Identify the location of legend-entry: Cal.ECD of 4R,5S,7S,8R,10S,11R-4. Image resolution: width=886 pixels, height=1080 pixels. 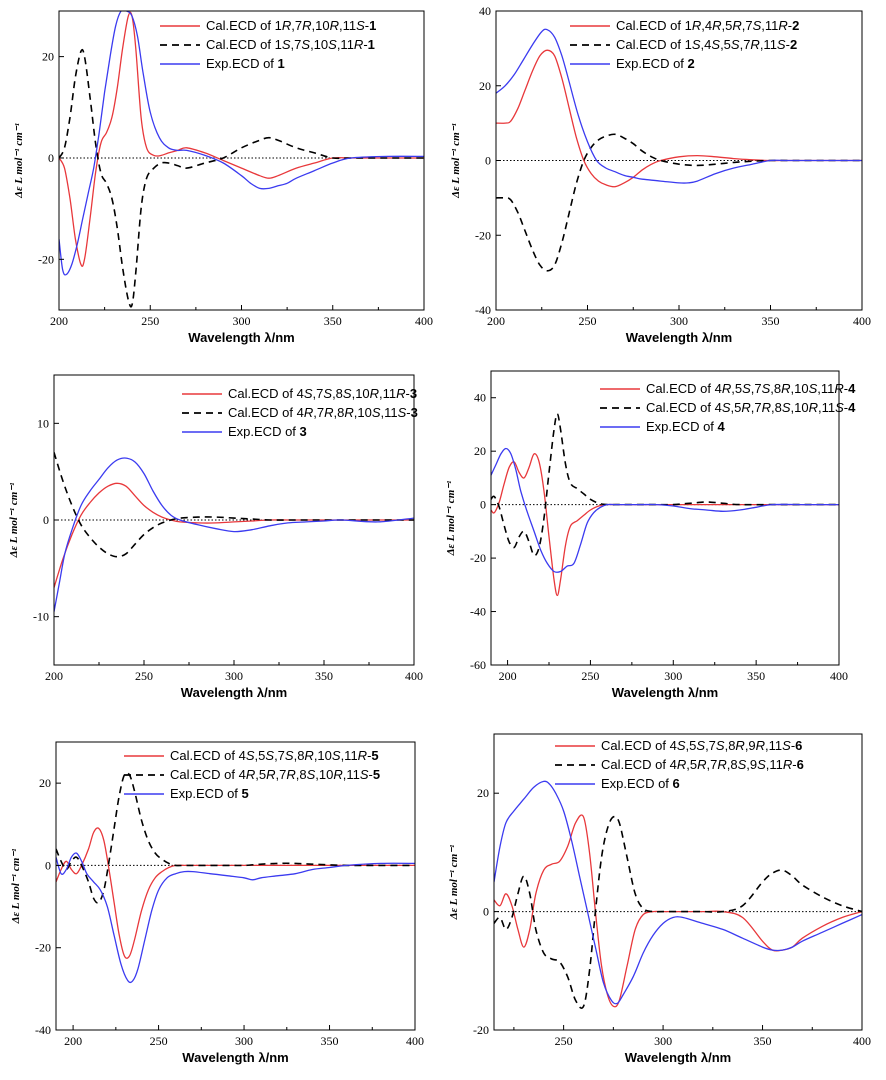
(751, 388).